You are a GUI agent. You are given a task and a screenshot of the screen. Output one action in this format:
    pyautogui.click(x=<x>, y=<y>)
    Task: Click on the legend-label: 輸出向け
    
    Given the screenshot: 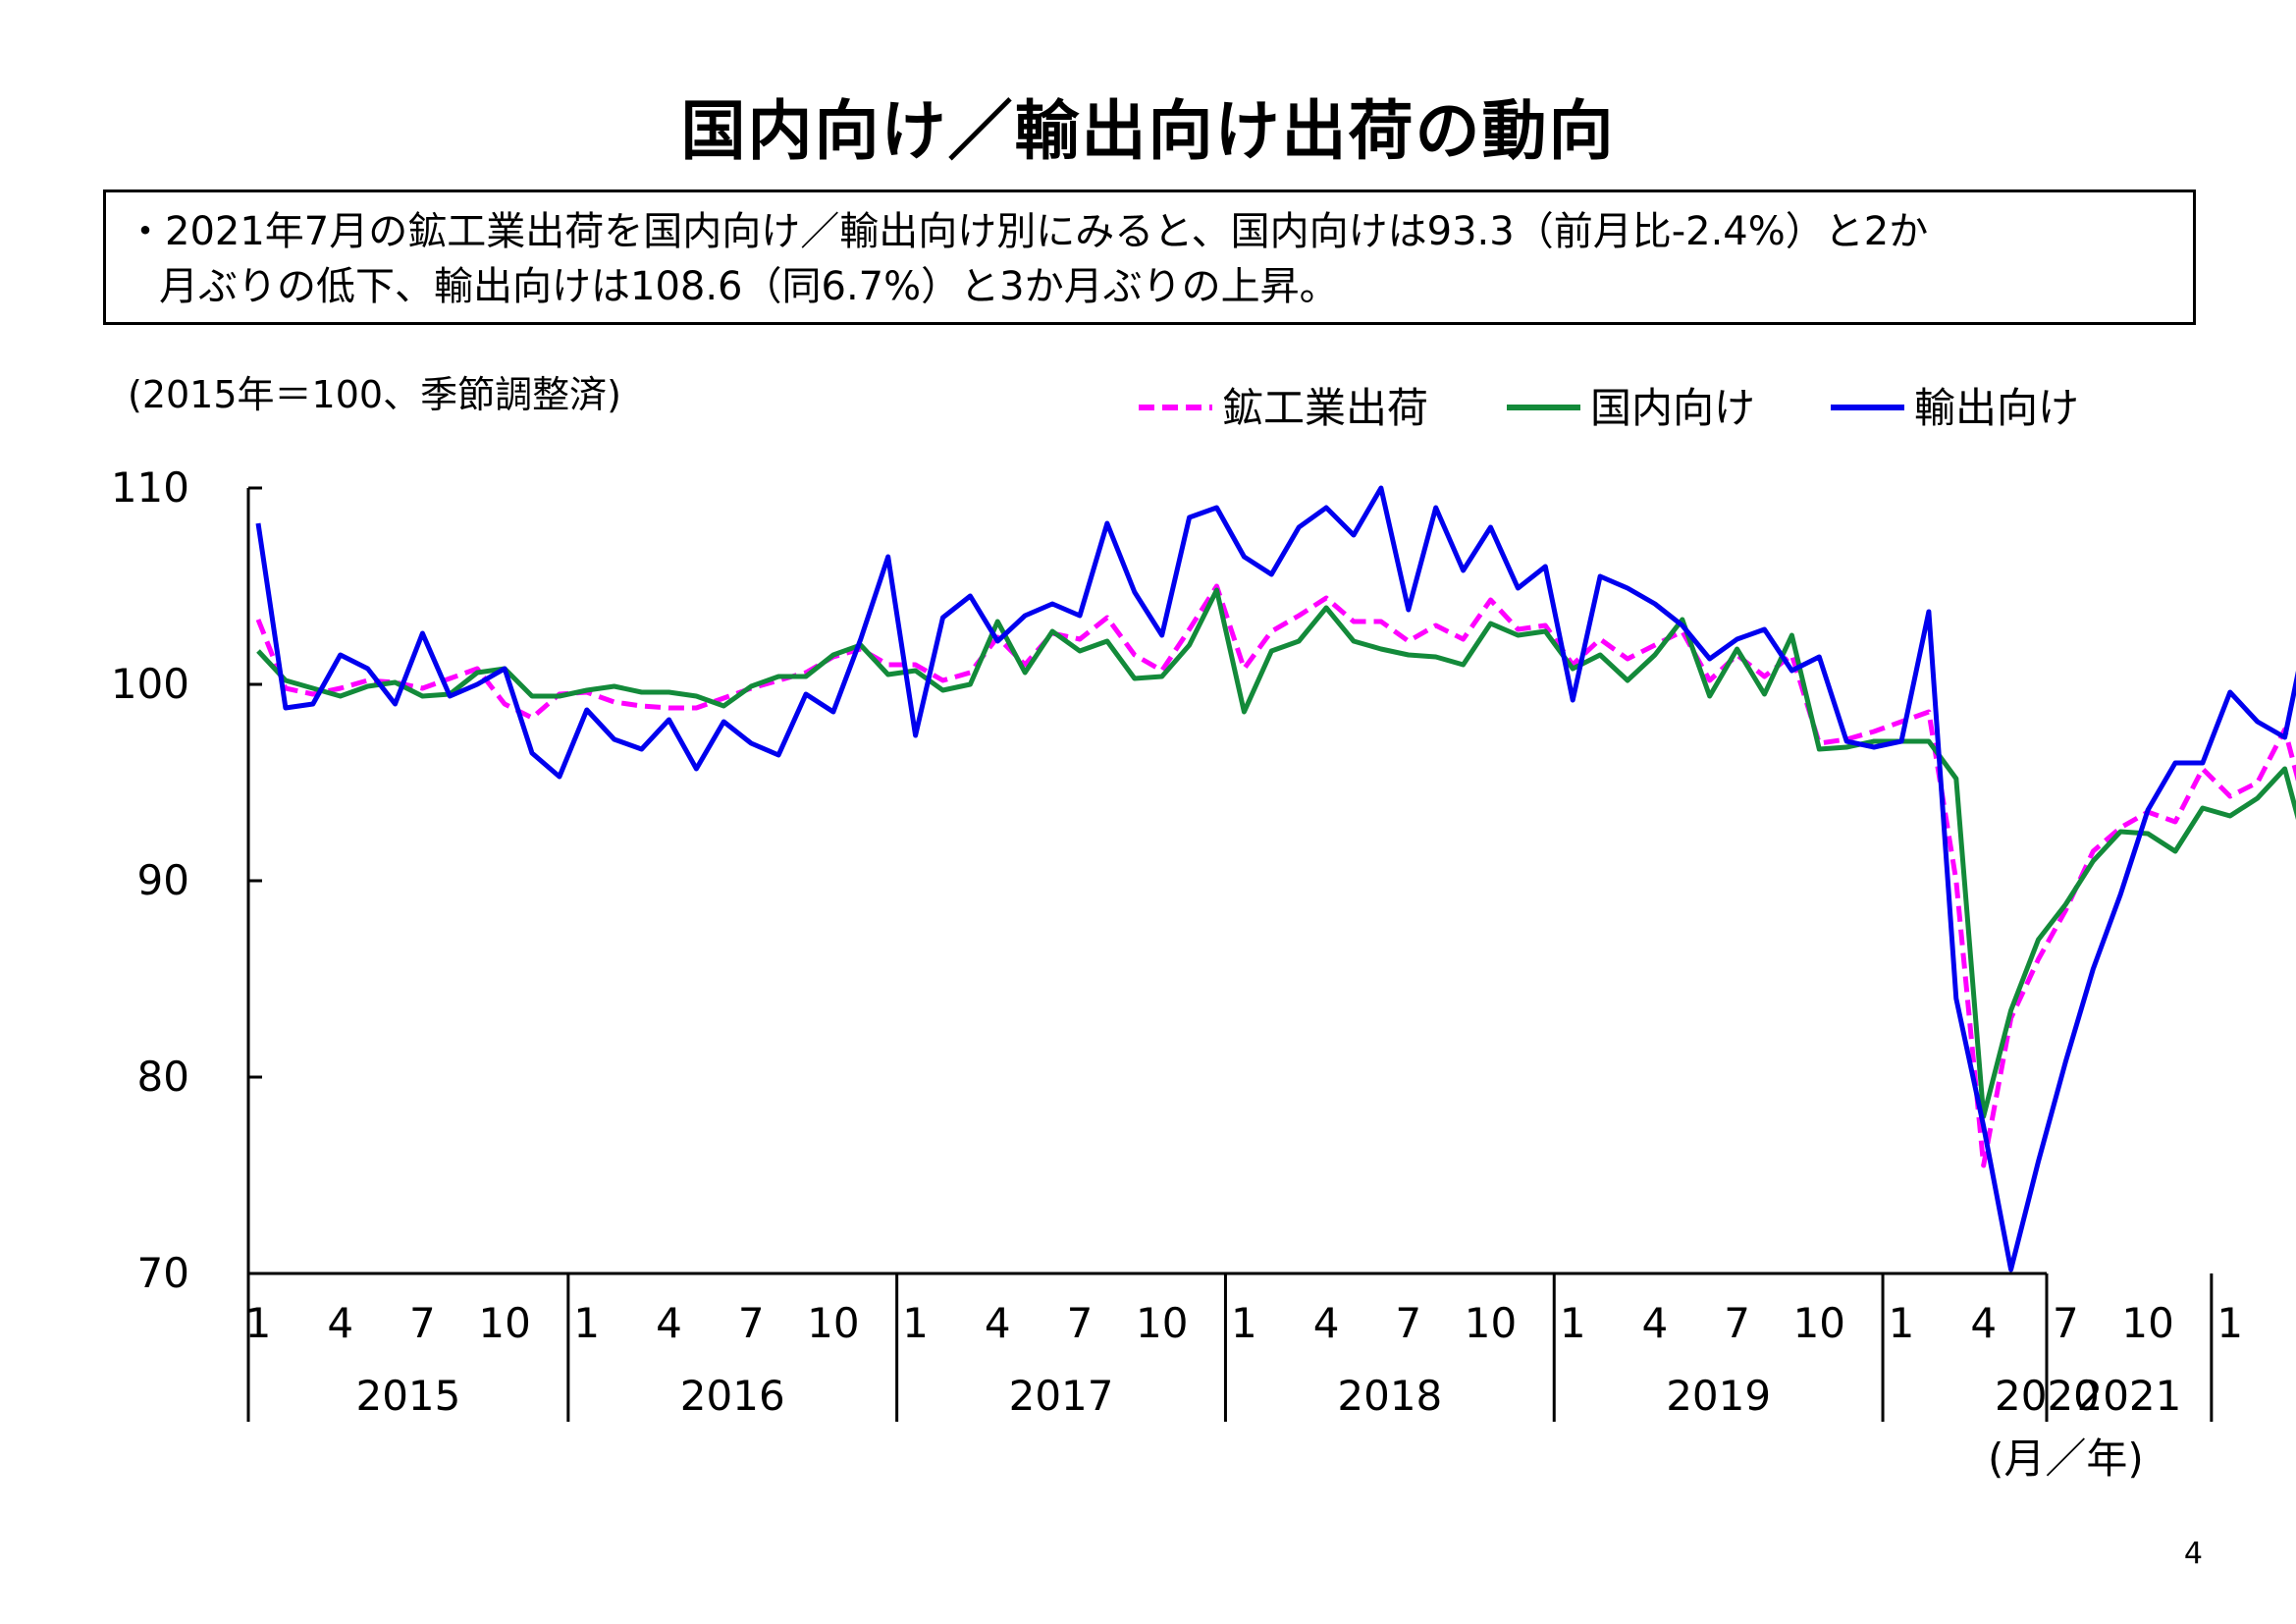 What is the action you would take?
    pyautogui.click(x=1996, y=408)
    